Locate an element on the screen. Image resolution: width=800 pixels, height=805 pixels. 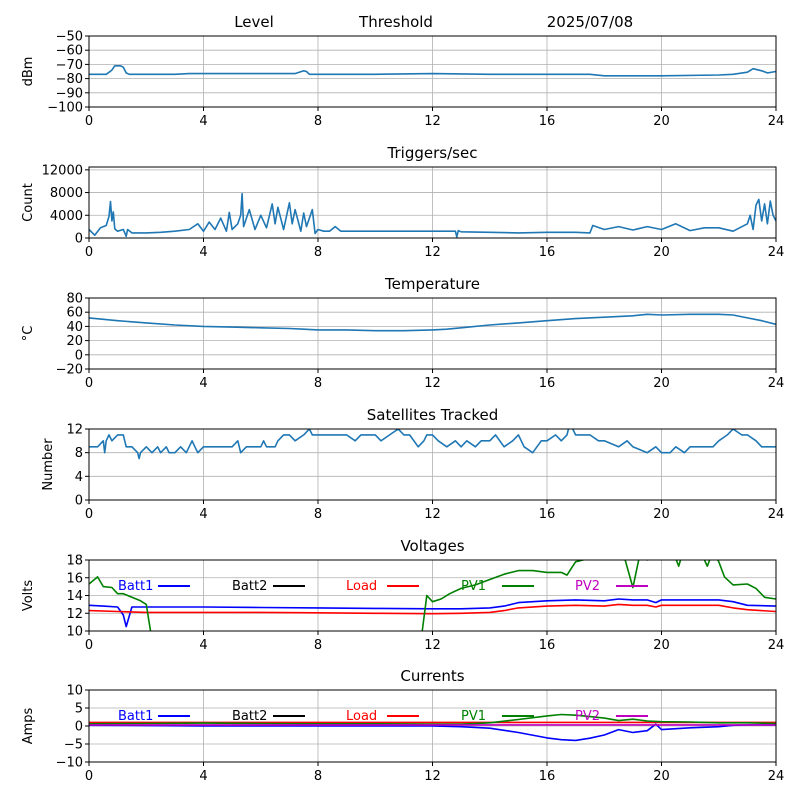
y-tick-label: 40 is located at coordinates (74, 327).